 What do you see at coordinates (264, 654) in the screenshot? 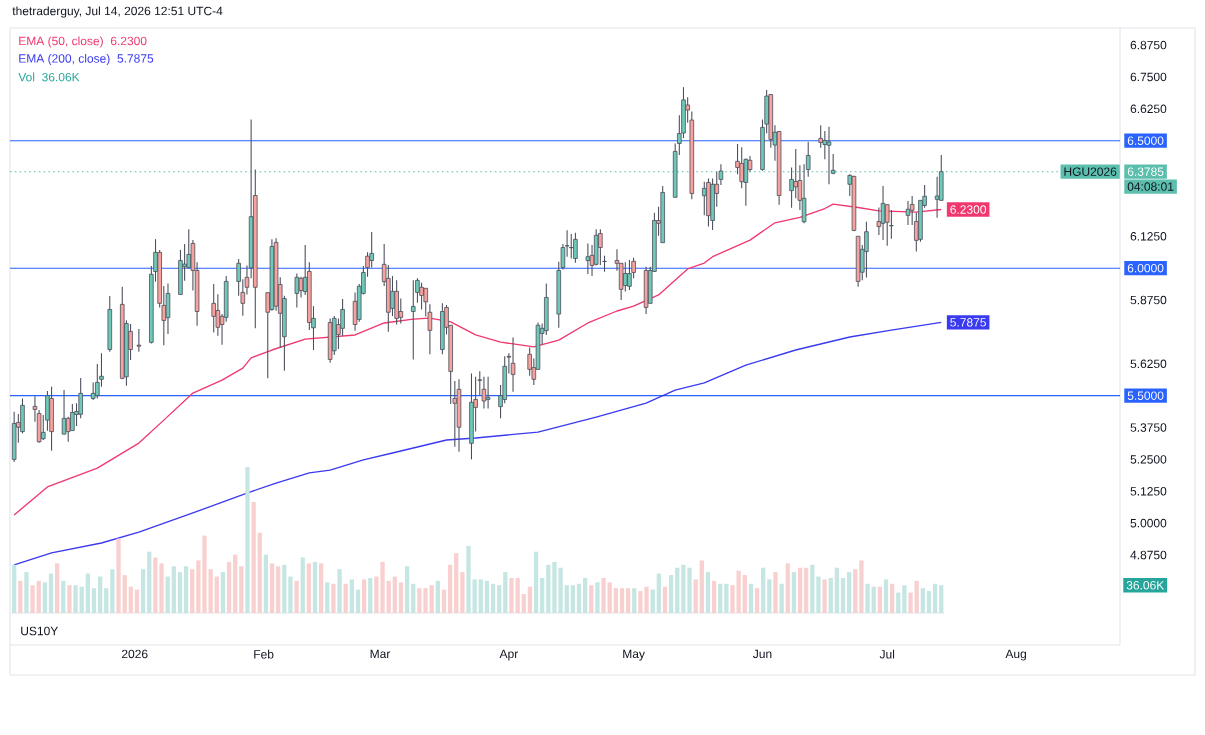
I see `x-tick-label: Feb` at bounding box center [264, 654].